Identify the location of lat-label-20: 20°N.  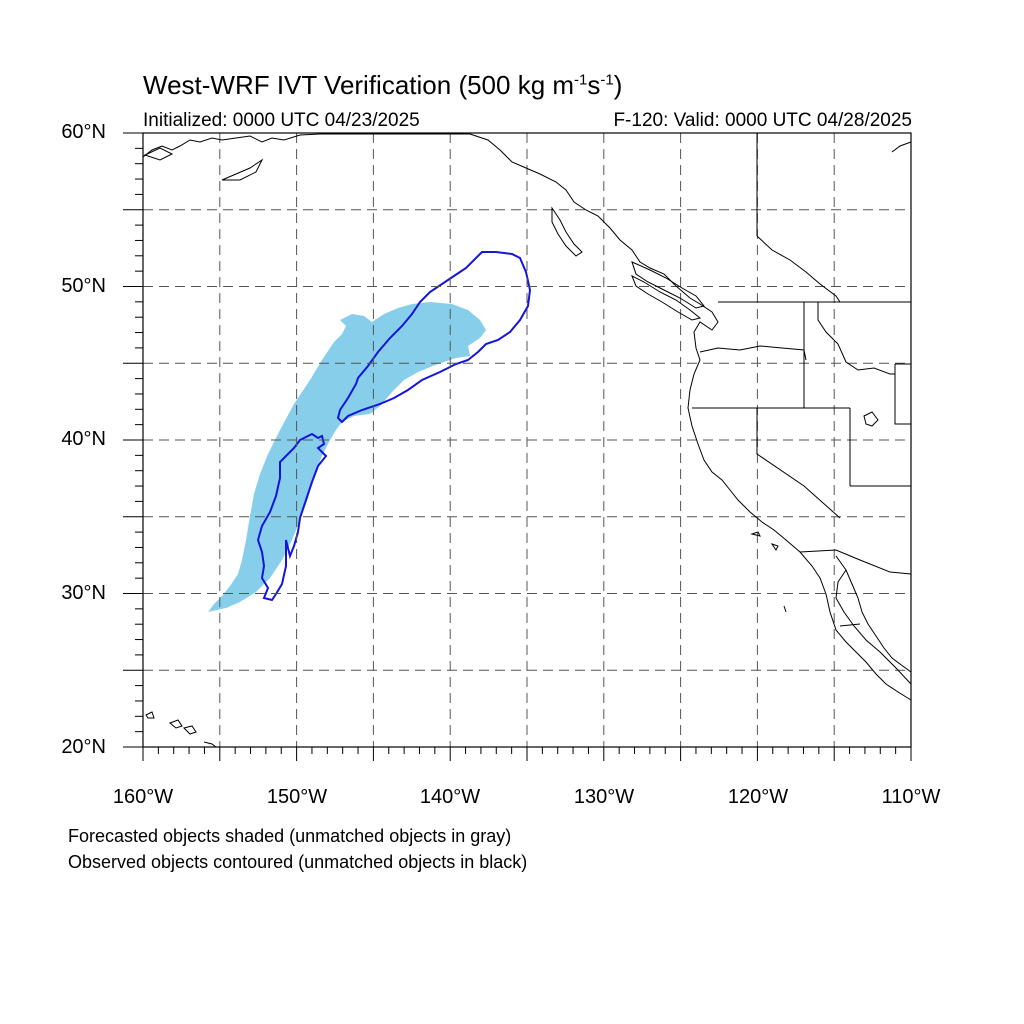
(83, 747).